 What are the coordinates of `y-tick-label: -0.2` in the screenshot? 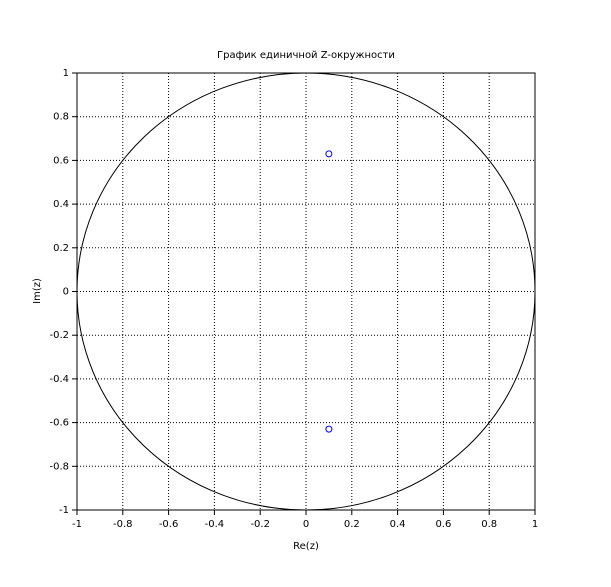 It's located at (59, 335).